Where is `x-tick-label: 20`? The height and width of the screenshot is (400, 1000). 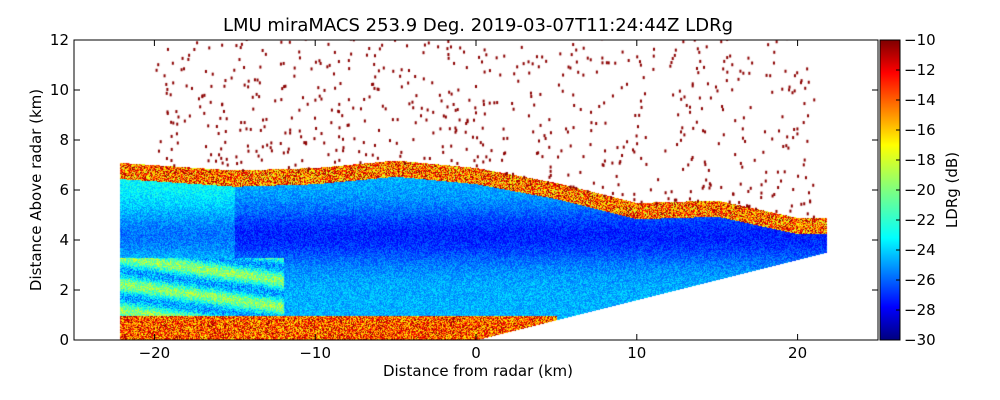
x-tick-label: 20 is located at coordinates (797, 353).